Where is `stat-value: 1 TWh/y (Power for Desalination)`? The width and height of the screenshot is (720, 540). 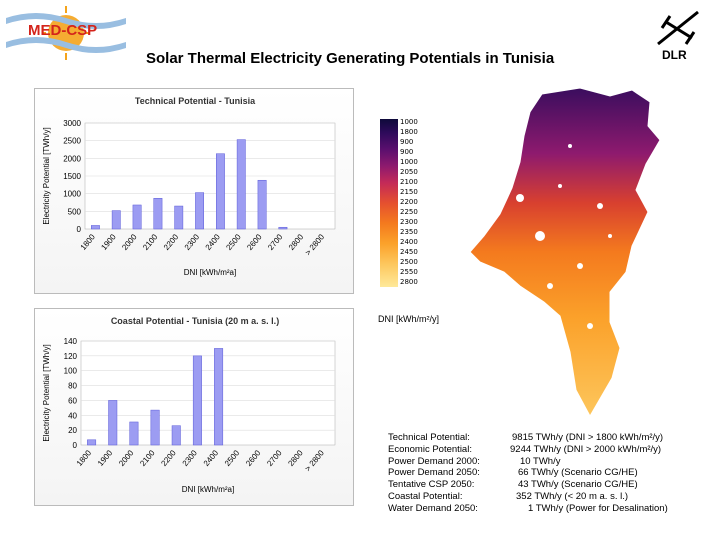
stat-value: 1 TWh/y (Power for Desalination) is located at coordinates (598, 508).